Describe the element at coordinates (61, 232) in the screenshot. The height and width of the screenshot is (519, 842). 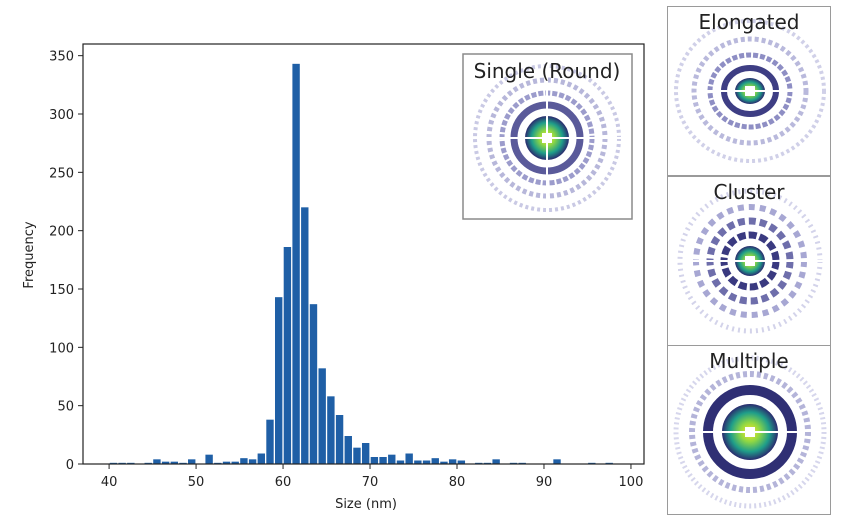
I see `y-tick-label: 200` at that location.